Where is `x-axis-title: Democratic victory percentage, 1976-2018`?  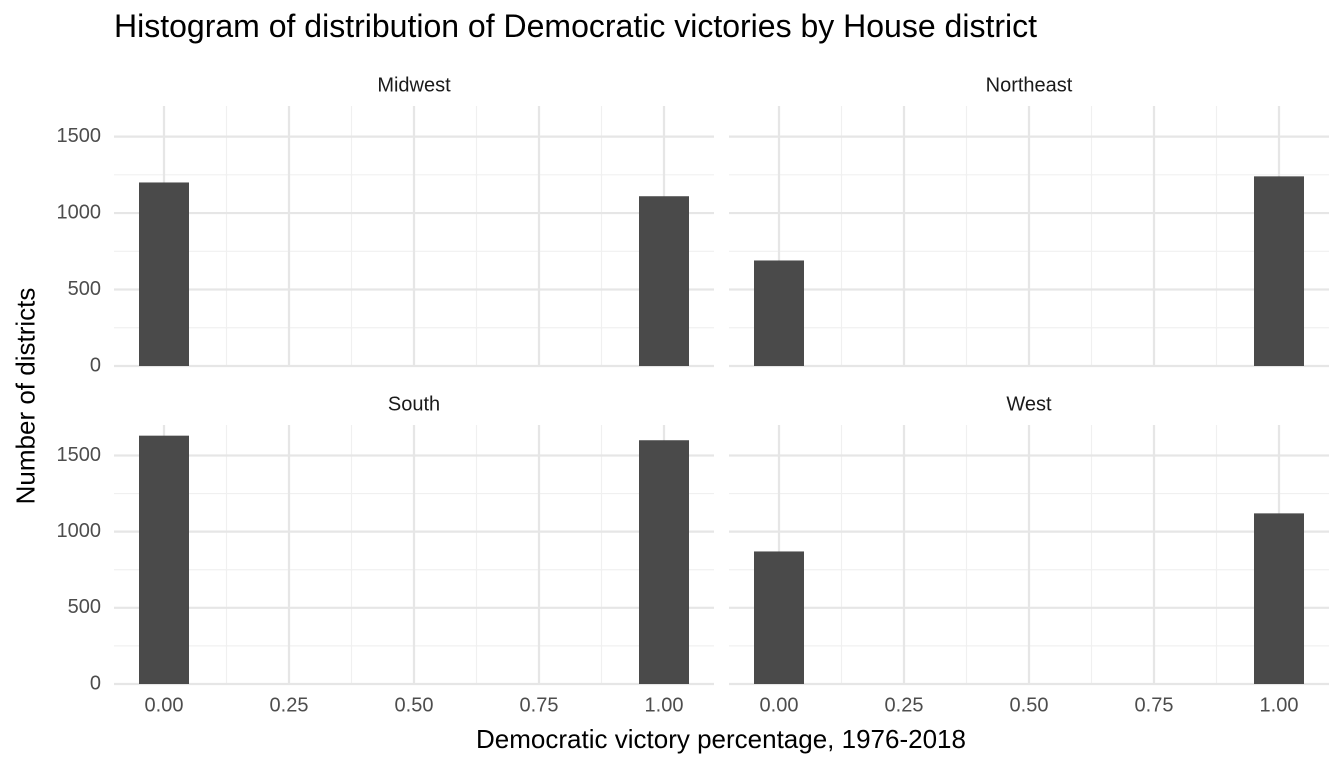
x-axis-title: Democratic victory percentage, 1976-2018 is located at coordinates (721, 739).